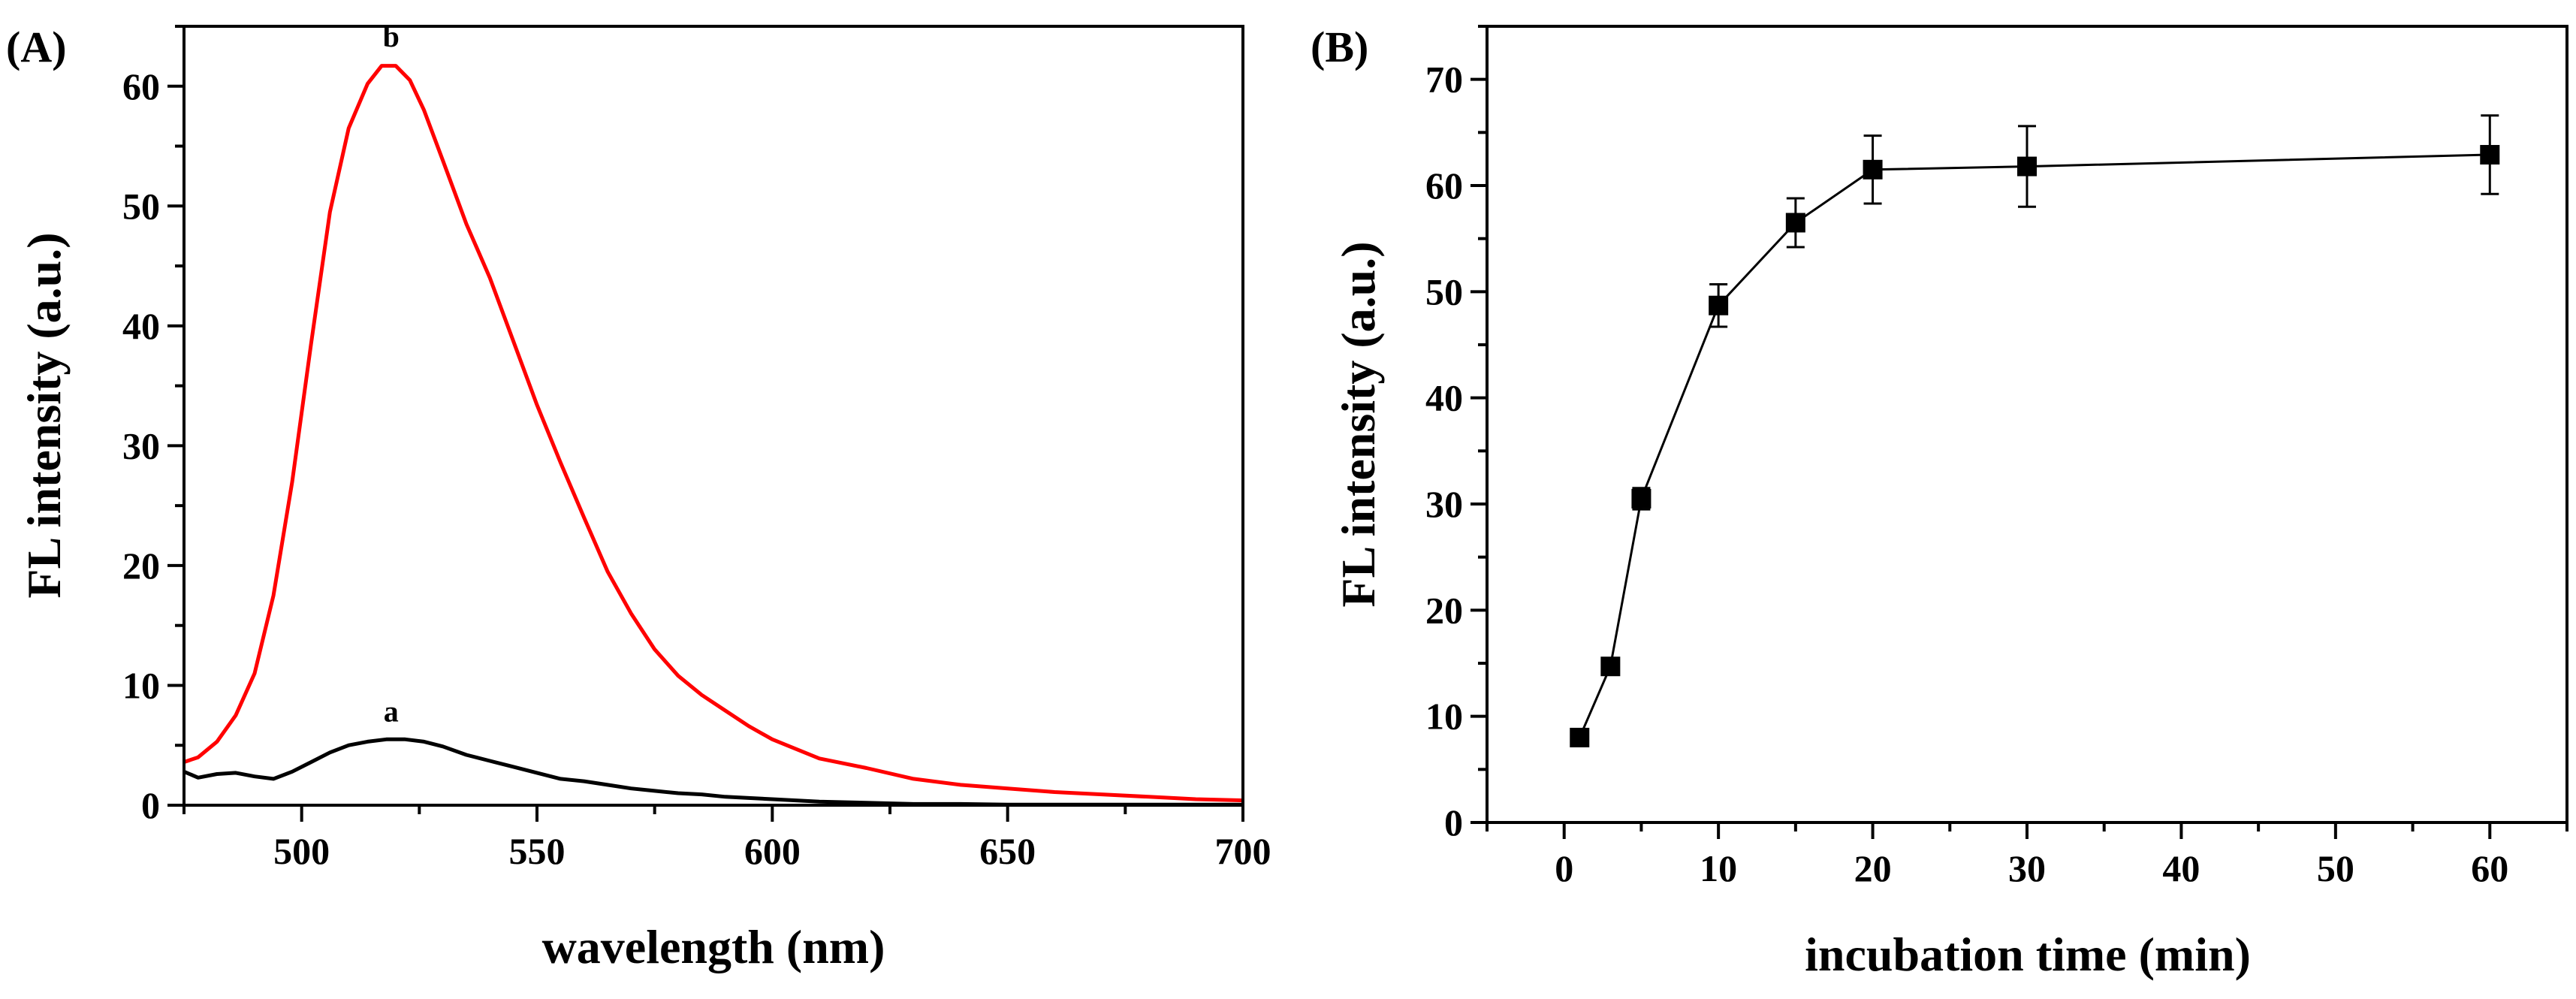  I want to click on panel-b-y-tick-label: 20, so click(1444, 610).